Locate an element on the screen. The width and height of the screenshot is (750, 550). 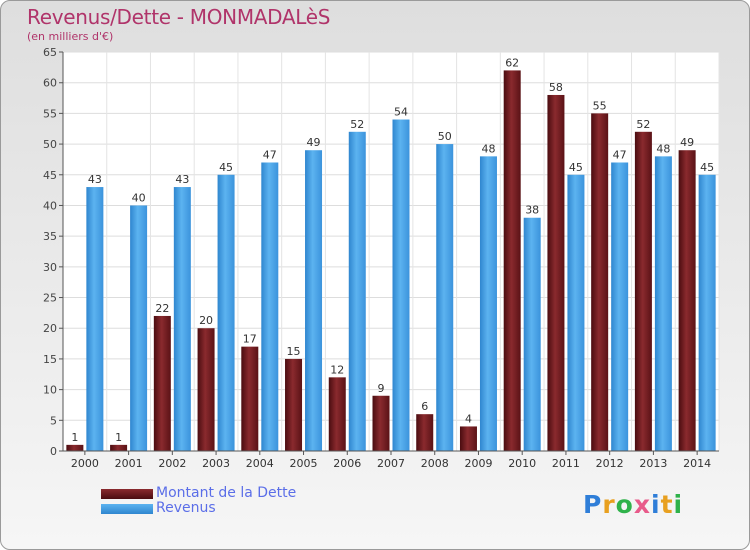
legend: Montant de la Dette Revenus is located at coordinates (198, 501).